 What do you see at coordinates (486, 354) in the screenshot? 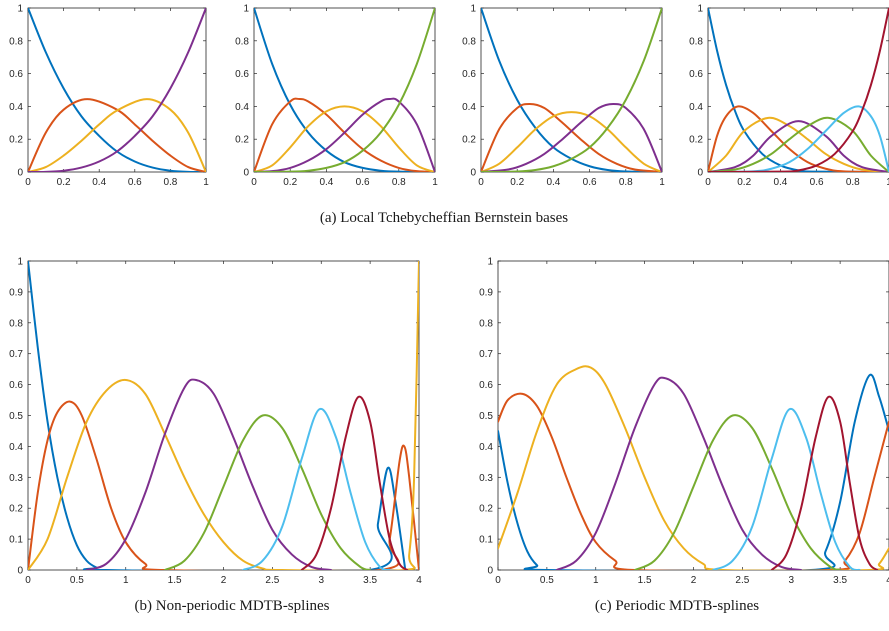
I see `y-tick-label: 0.7` at bounding box center [486, 354].